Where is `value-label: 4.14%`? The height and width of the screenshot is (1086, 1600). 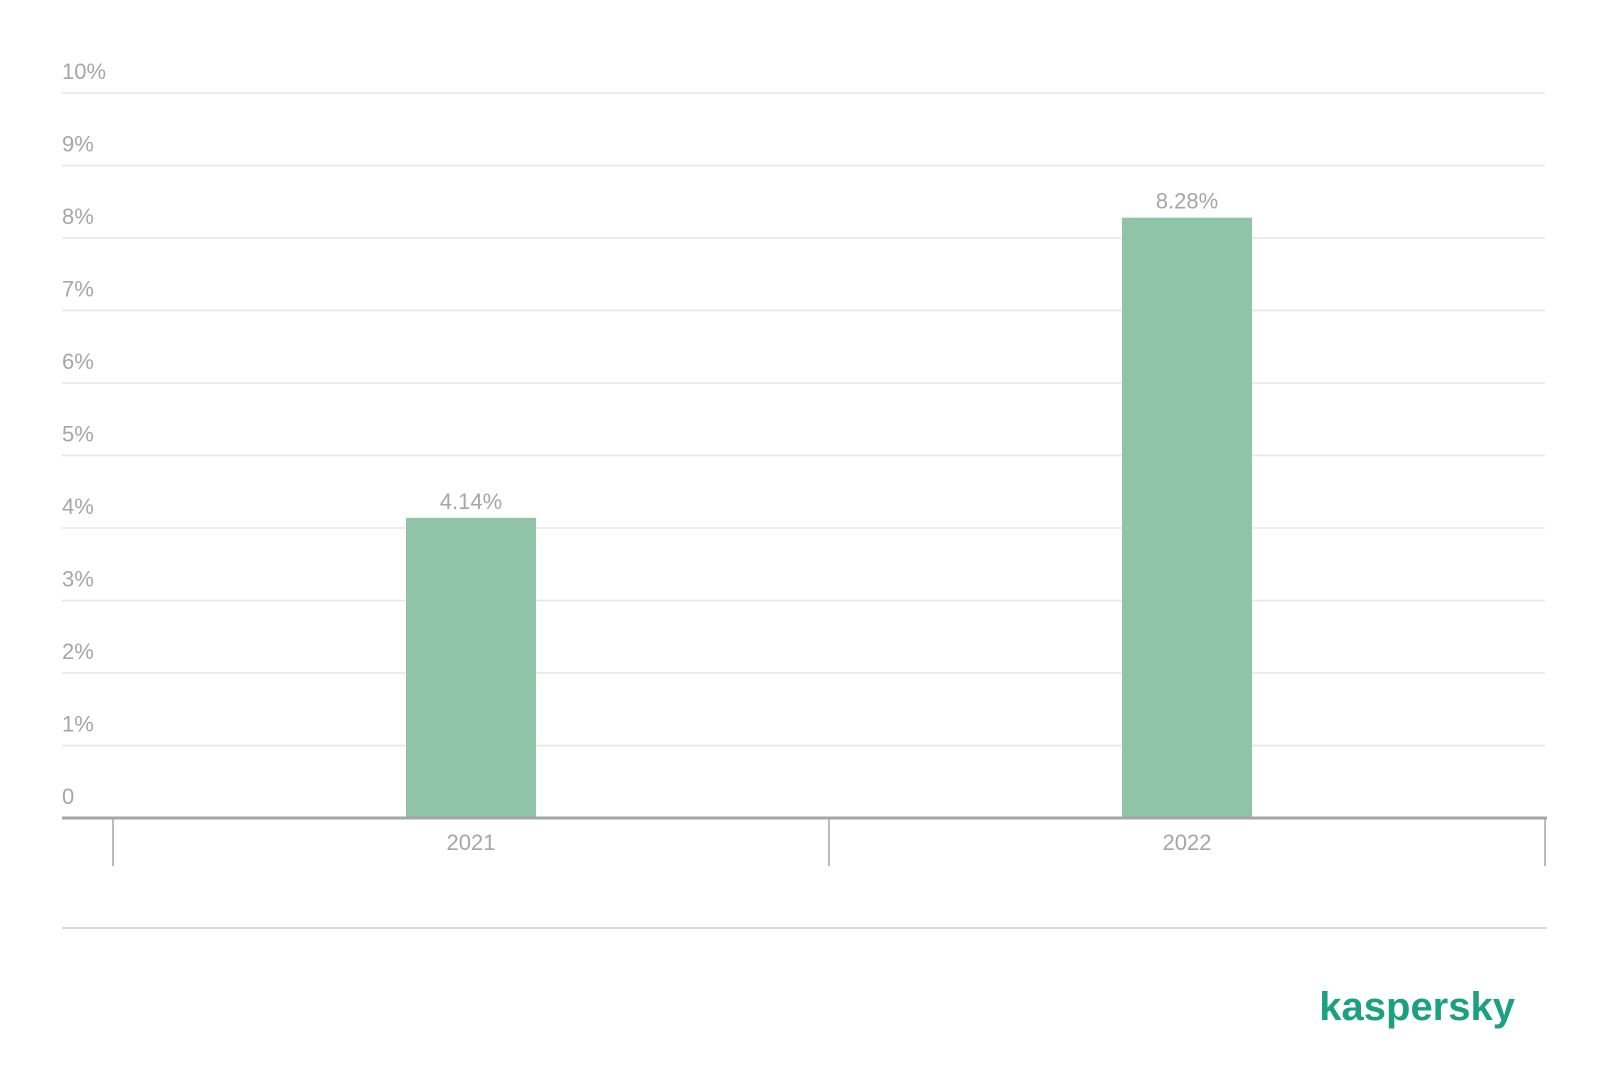
value-label: 4.14% is located at coordinates (471, 501).